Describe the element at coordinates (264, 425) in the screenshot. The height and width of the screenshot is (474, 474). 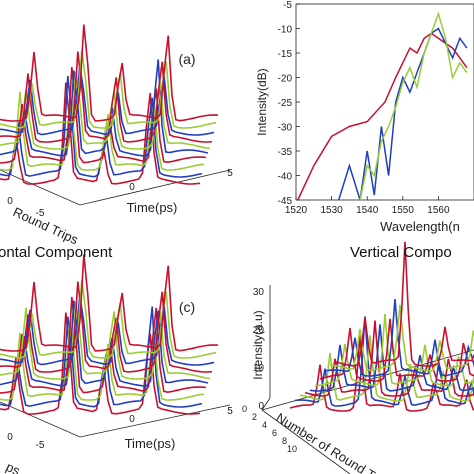
I see `depth-tick-label: 4` at that location.